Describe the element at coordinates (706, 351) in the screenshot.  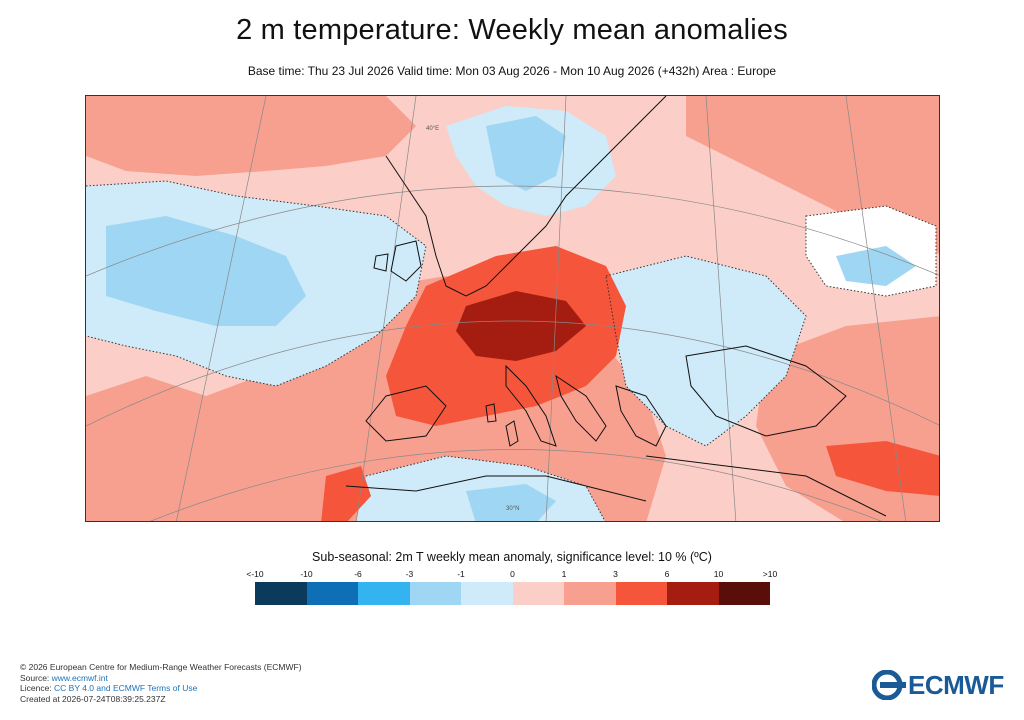
I see `anomaly-area-eastern-europe` at that location.